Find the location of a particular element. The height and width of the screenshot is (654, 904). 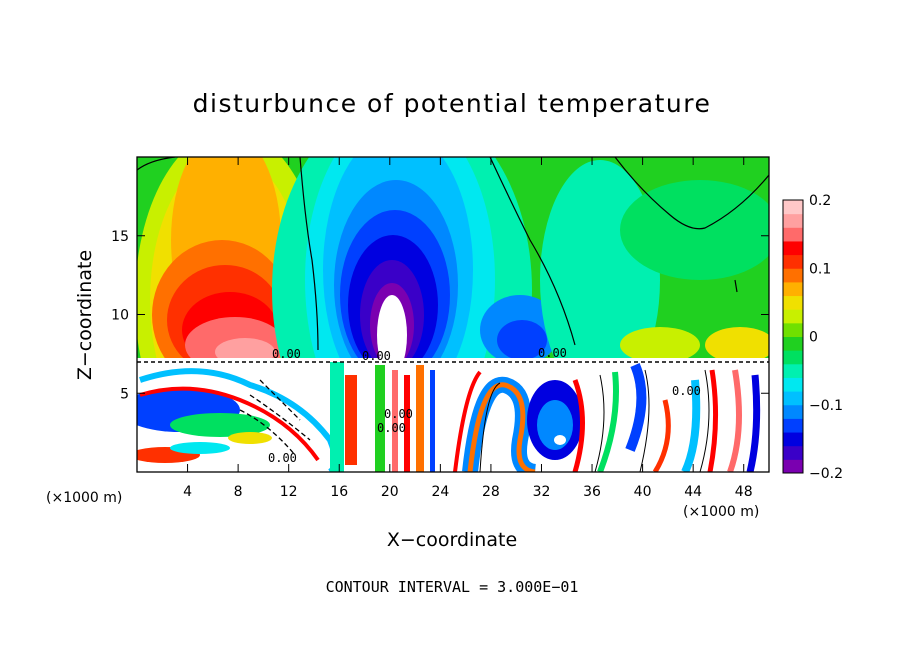

y-tick-label: 15 is located at coordinates (120, 237).